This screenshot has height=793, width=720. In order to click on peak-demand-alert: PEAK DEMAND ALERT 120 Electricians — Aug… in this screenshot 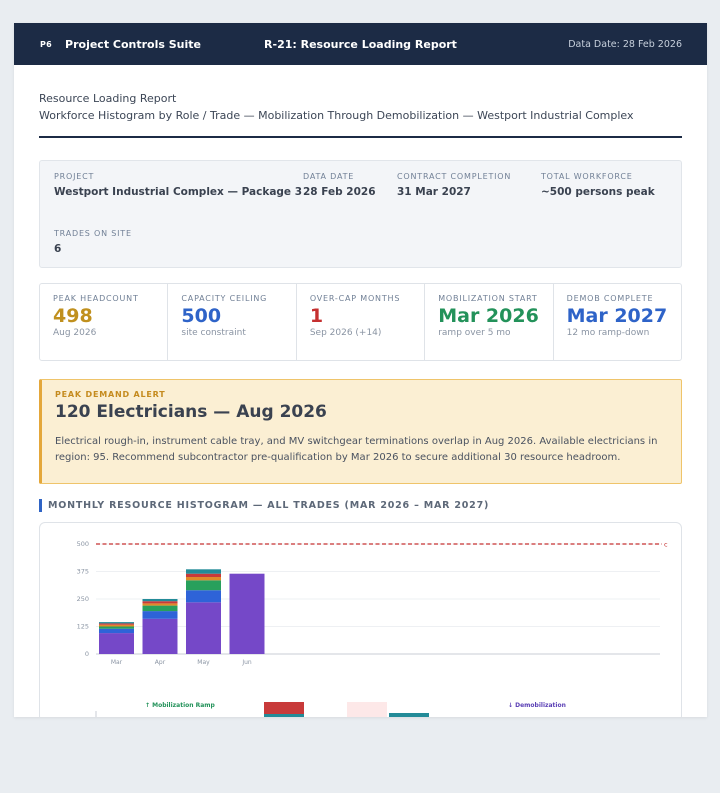, I will do `click(360, 431)`.